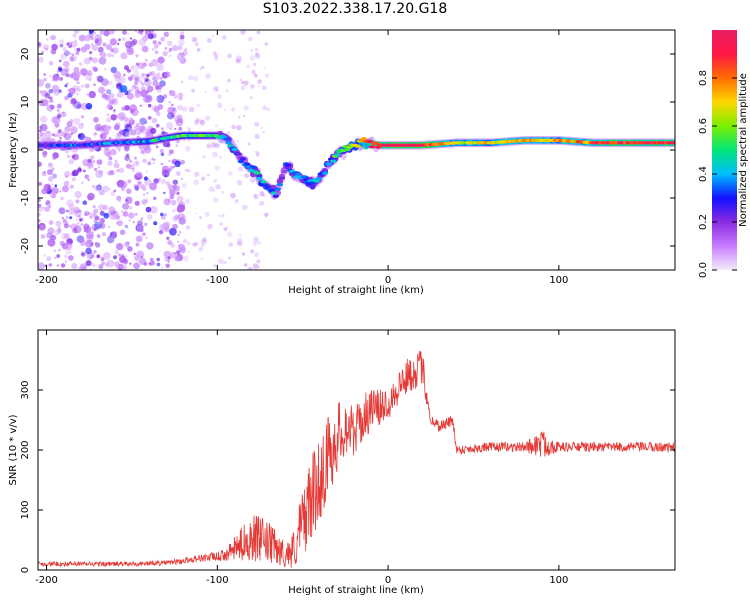 This screenshot has height=600, width=750. What do you see at coordinates (356, 590) in the screenshot?
I see `snr-x-label: Height of straight line (km)` at bounding box center [356, 590].